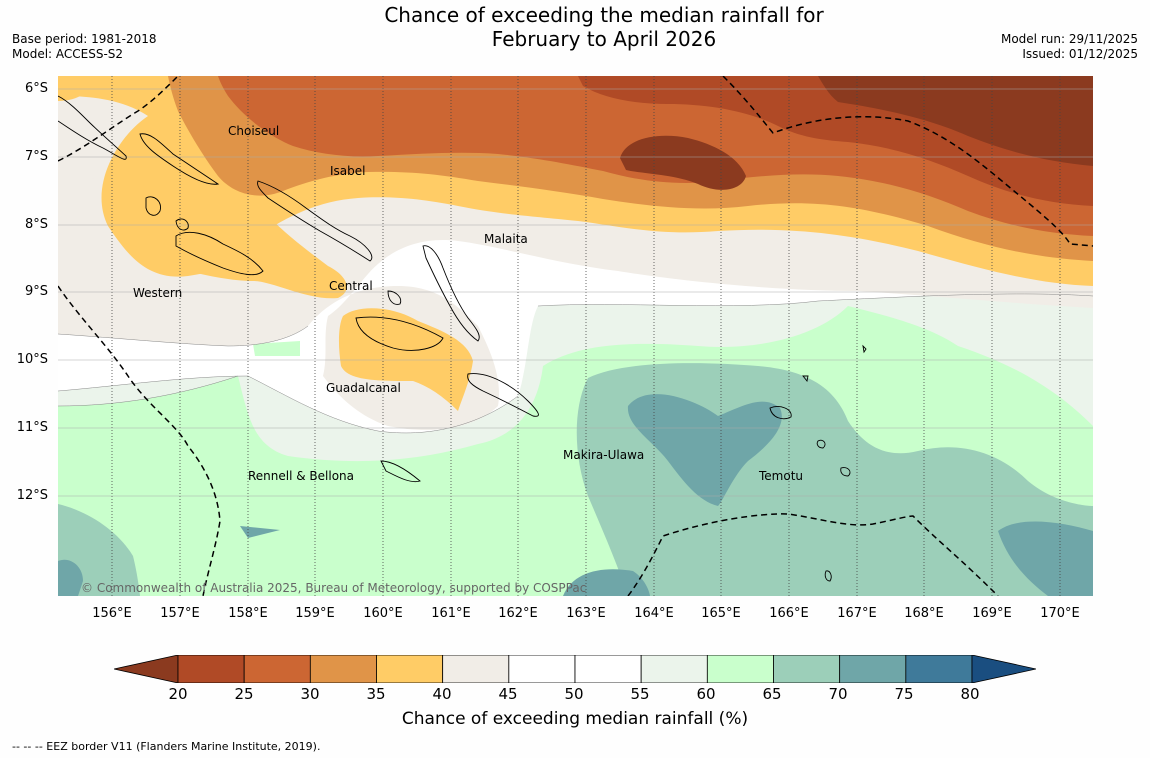 This screenshot has width=1150, height=758. Describe the element at coordinates (248, 613) in the screenshot. I see `lon-label-158e: 158°E` at that location.